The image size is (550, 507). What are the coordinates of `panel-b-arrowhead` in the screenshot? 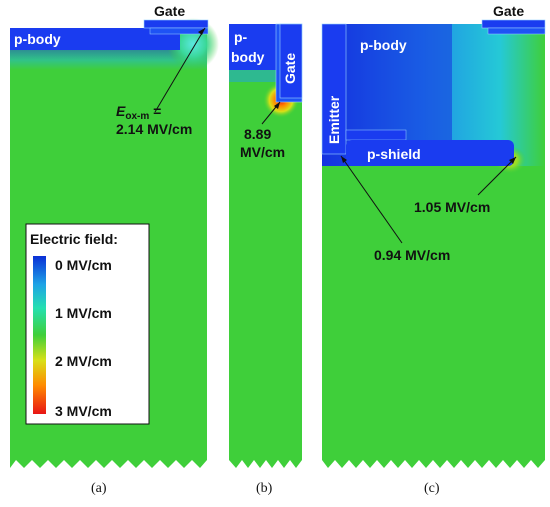 It's located at (277, 105).